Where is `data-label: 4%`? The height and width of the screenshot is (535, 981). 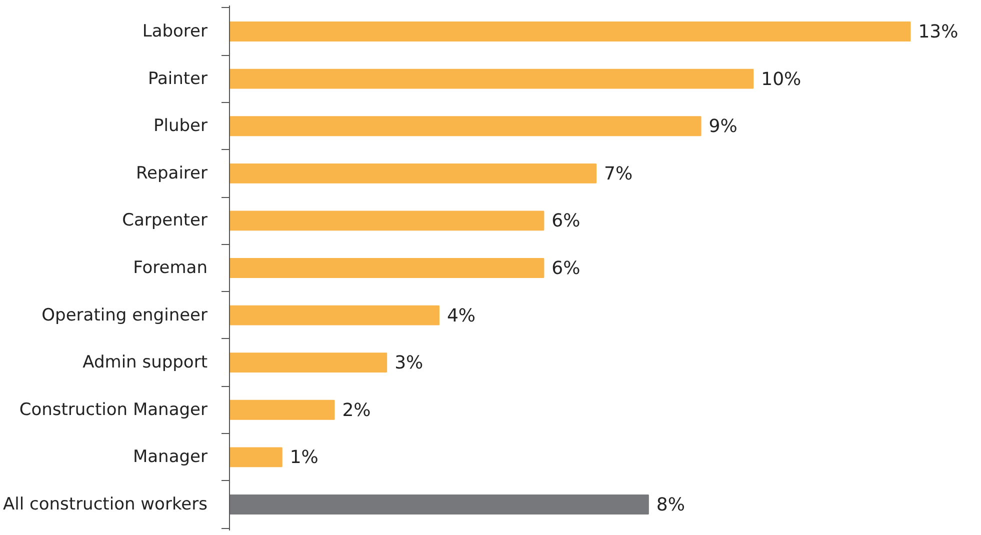
data-label: 4% is located at coordinates (461, 315).